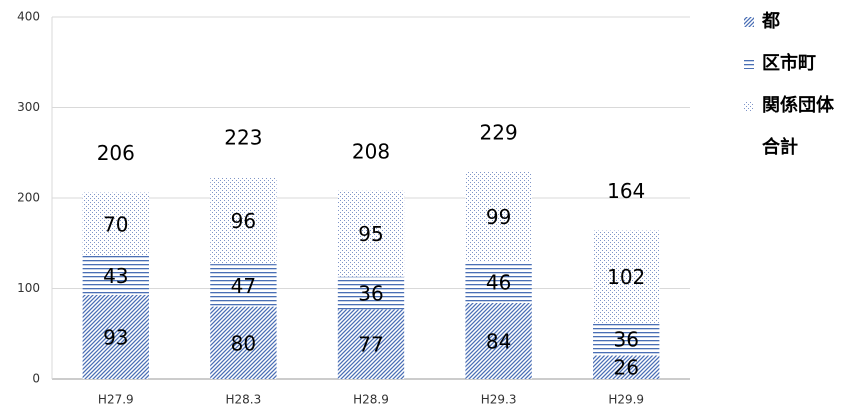 This screenshot has width=861, height=414. What do you see at coordinates (28, 17) in the screenshot?
I see `y-tick-label: 400` at bounding box center [28, 17].